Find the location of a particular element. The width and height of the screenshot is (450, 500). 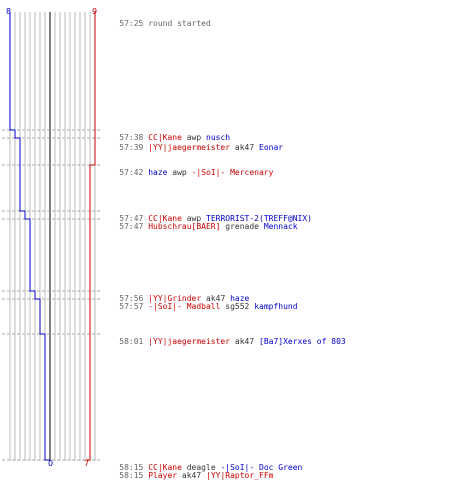

log-entry: 57:38 CC|Kane awp nusch is located at coordinates (165, 138).